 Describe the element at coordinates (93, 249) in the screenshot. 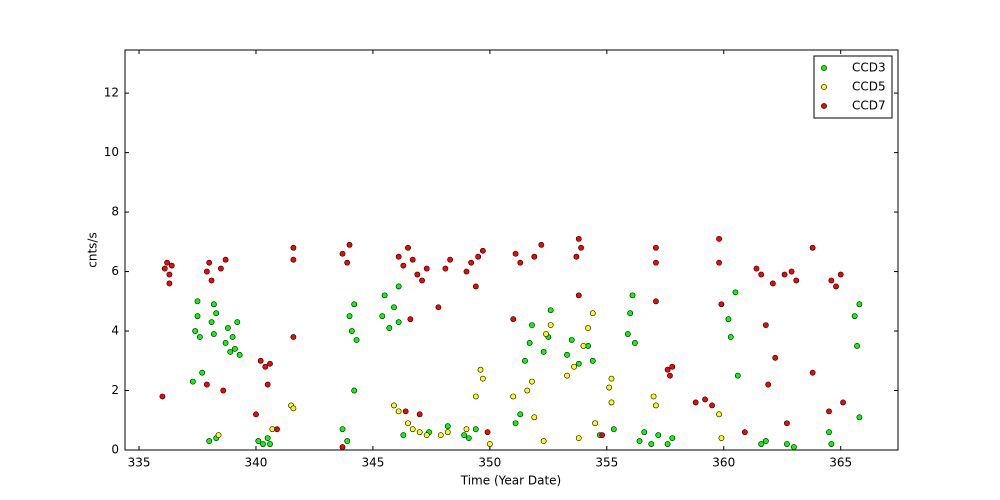

I see `y-axis-label: cnts/s` at that location.